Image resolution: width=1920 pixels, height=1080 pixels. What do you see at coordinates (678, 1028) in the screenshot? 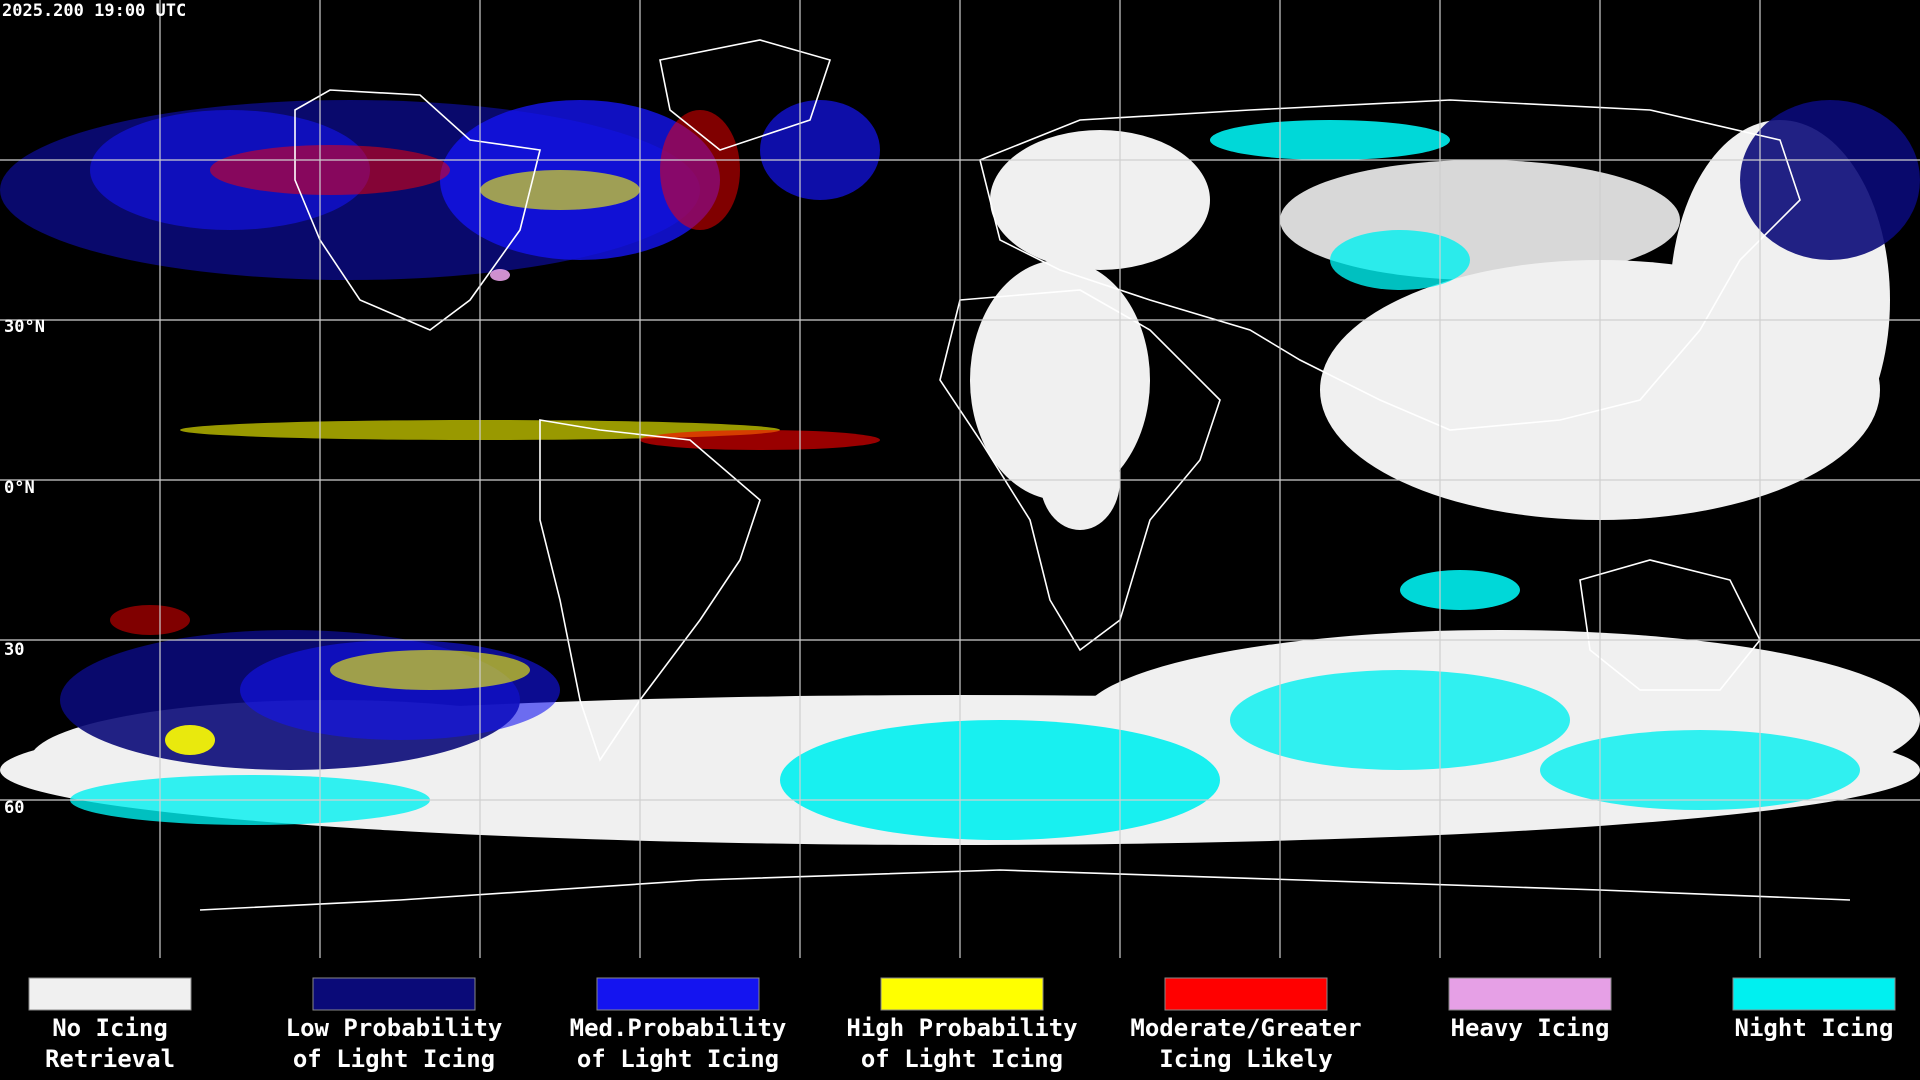
I see `legend-label: Med.Probability` at bounding box center [678, 1028].